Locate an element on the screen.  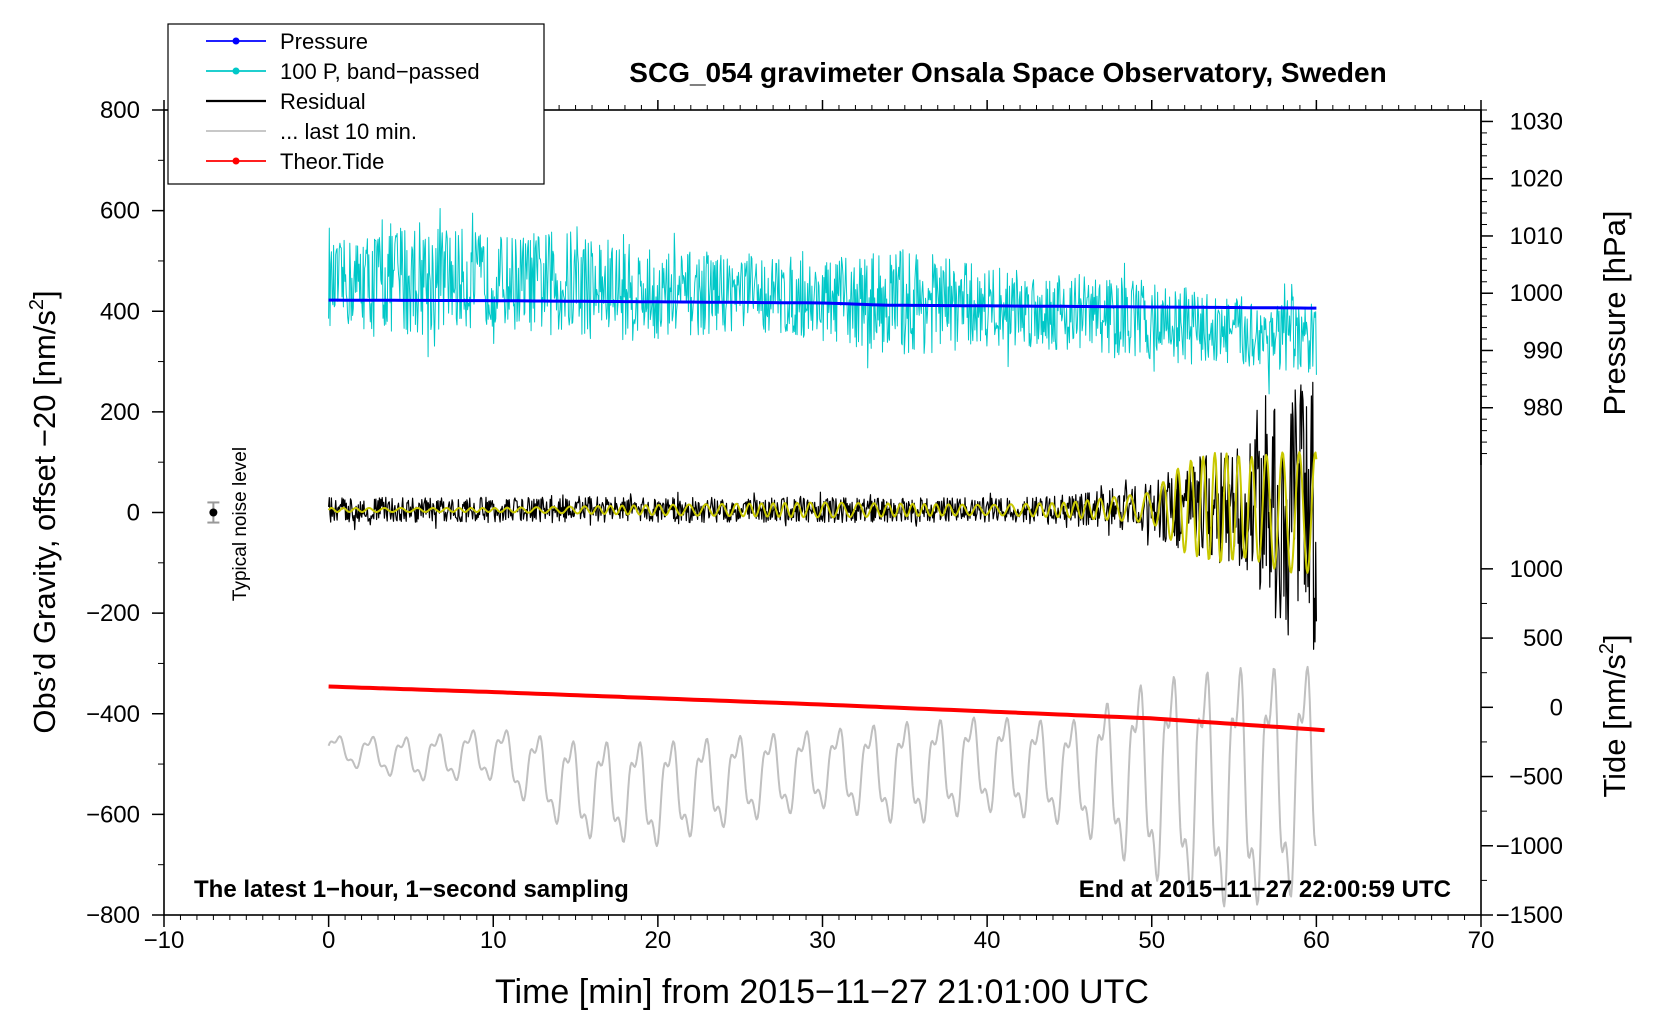
x-tick-label: 60 is located at coordinates (1316, 940).